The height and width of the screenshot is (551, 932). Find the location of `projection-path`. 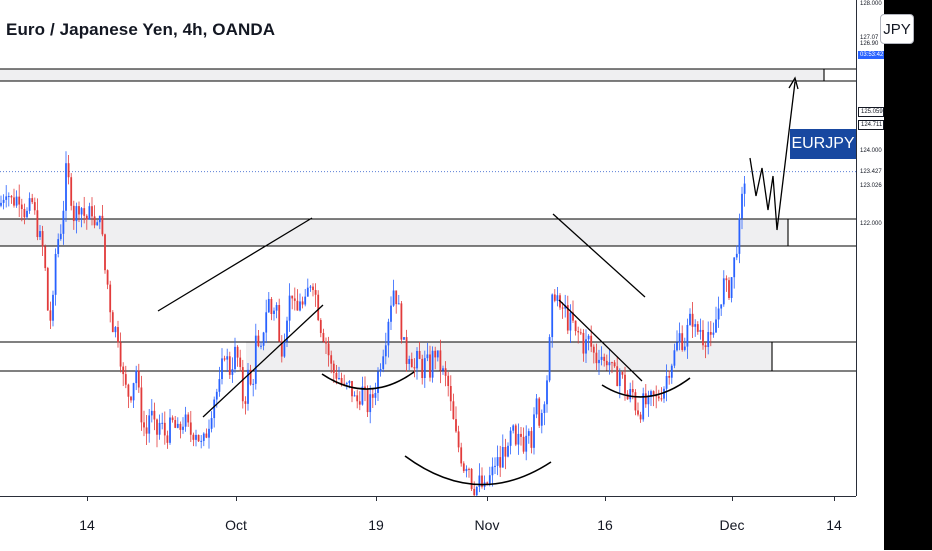

projection-path is located at coordinates (772, 156).